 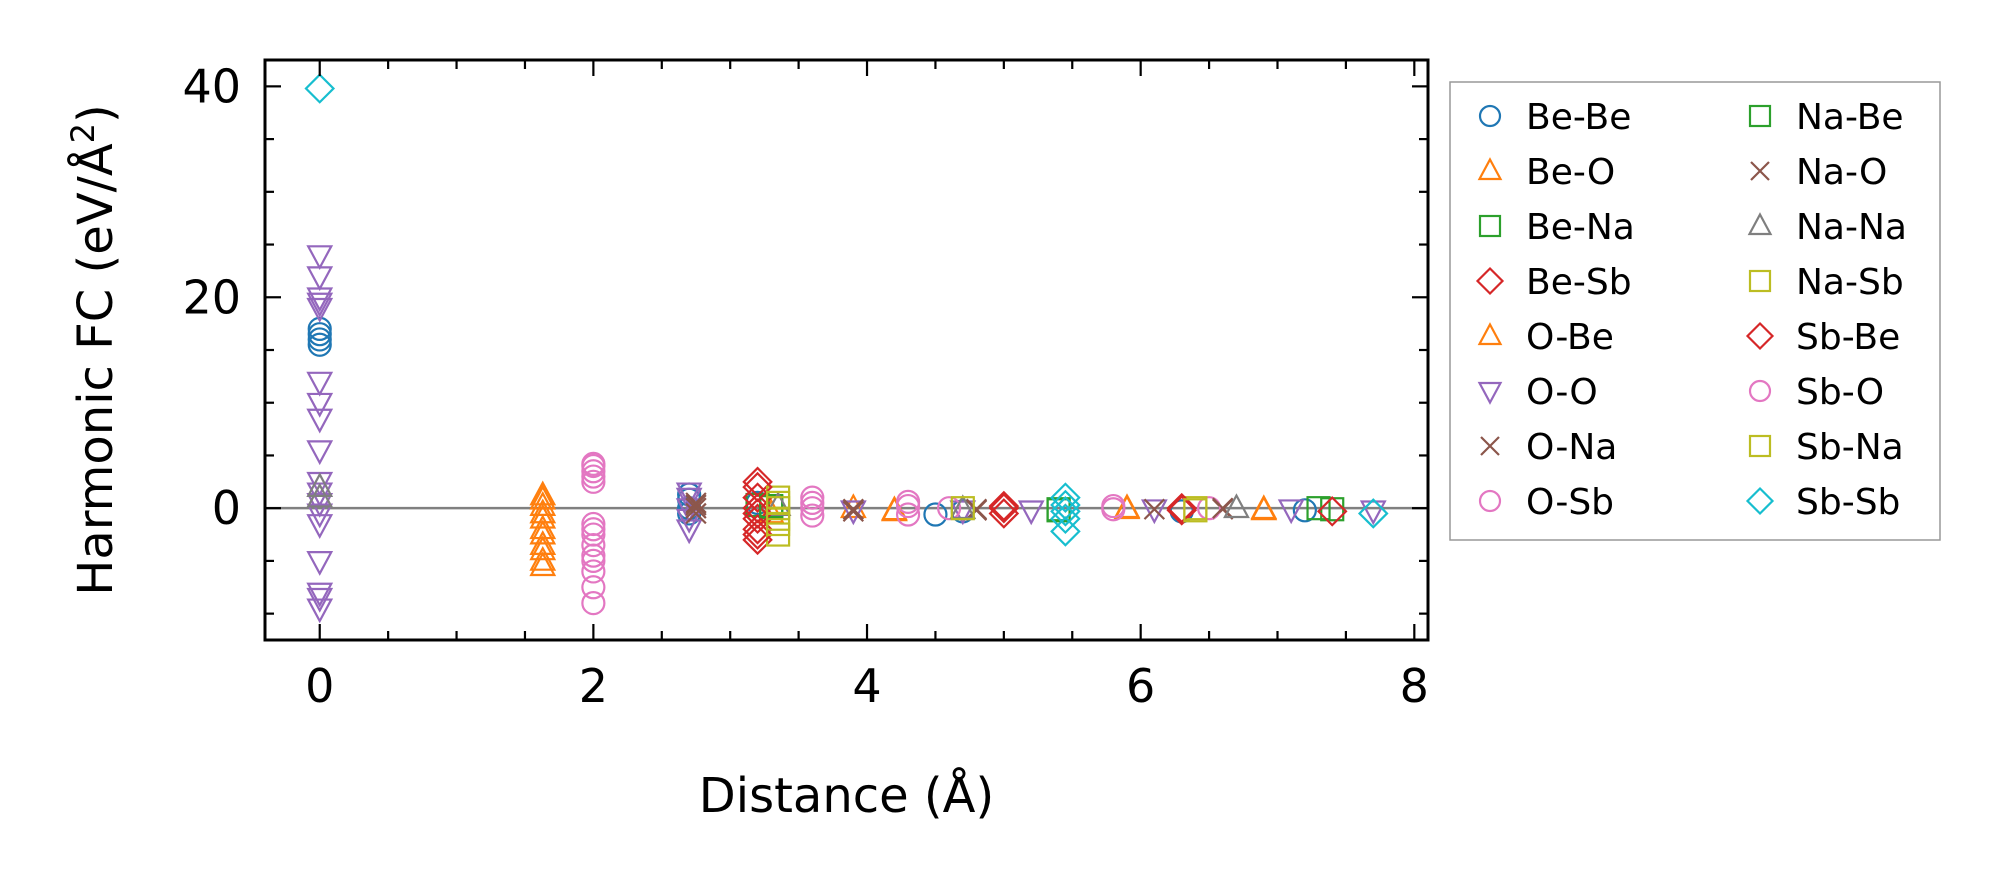 What do you see at coordinates (1570, 502) in the screenshot?
I see `legend-label-o-sb: O-Sb` at bounding box center [1570, 502].